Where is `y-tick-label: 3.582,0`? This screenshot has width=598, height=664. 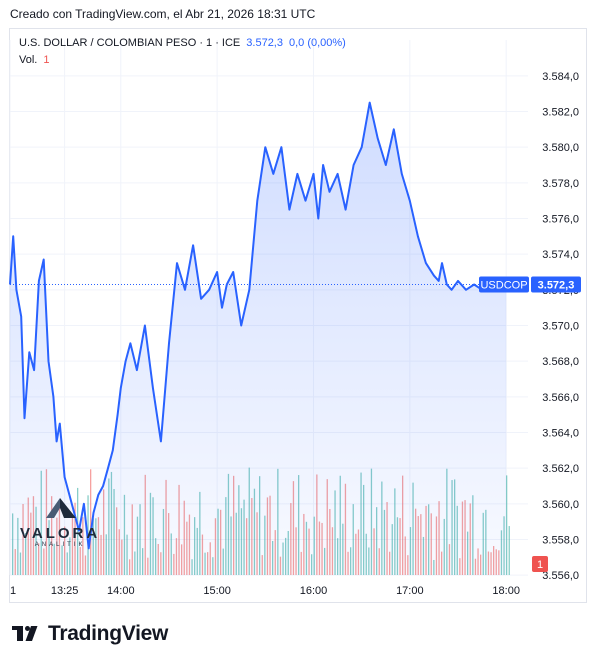
y-tick-label: 3.582,0 is located at coordinates (560, 113).